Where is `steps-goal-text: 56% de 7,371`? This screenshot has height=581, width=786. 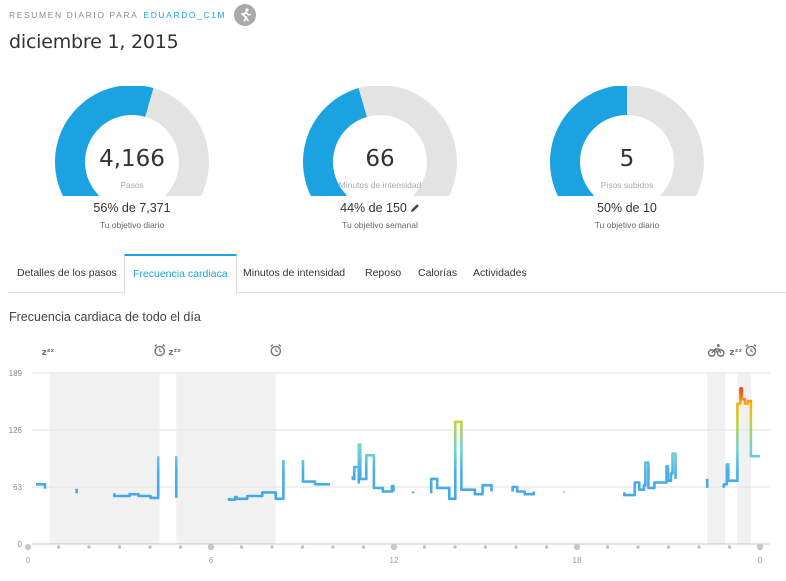 steps-goal-text: 56% de 7,371 is located at coordinates (132, 208).